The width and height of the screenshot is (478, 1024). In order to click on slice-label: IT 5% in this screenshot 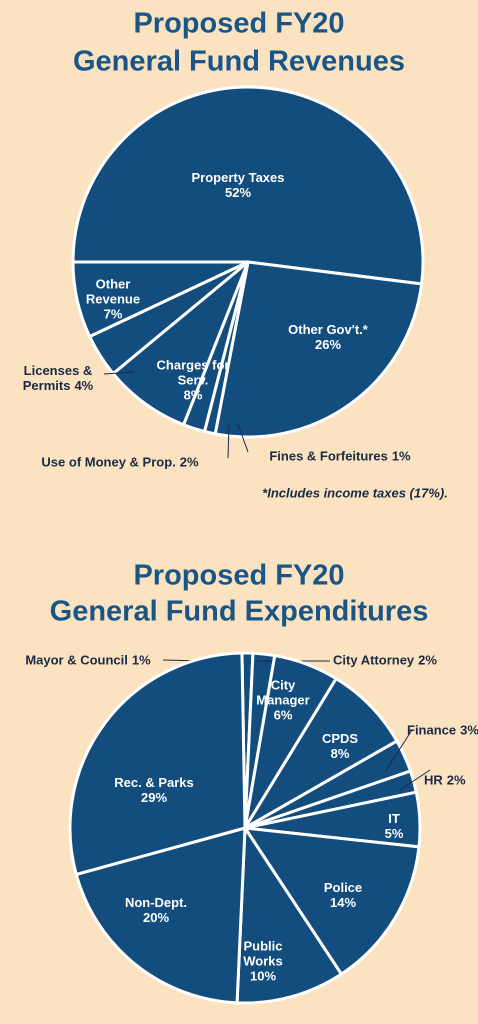, I will do `click(394, 826)`.